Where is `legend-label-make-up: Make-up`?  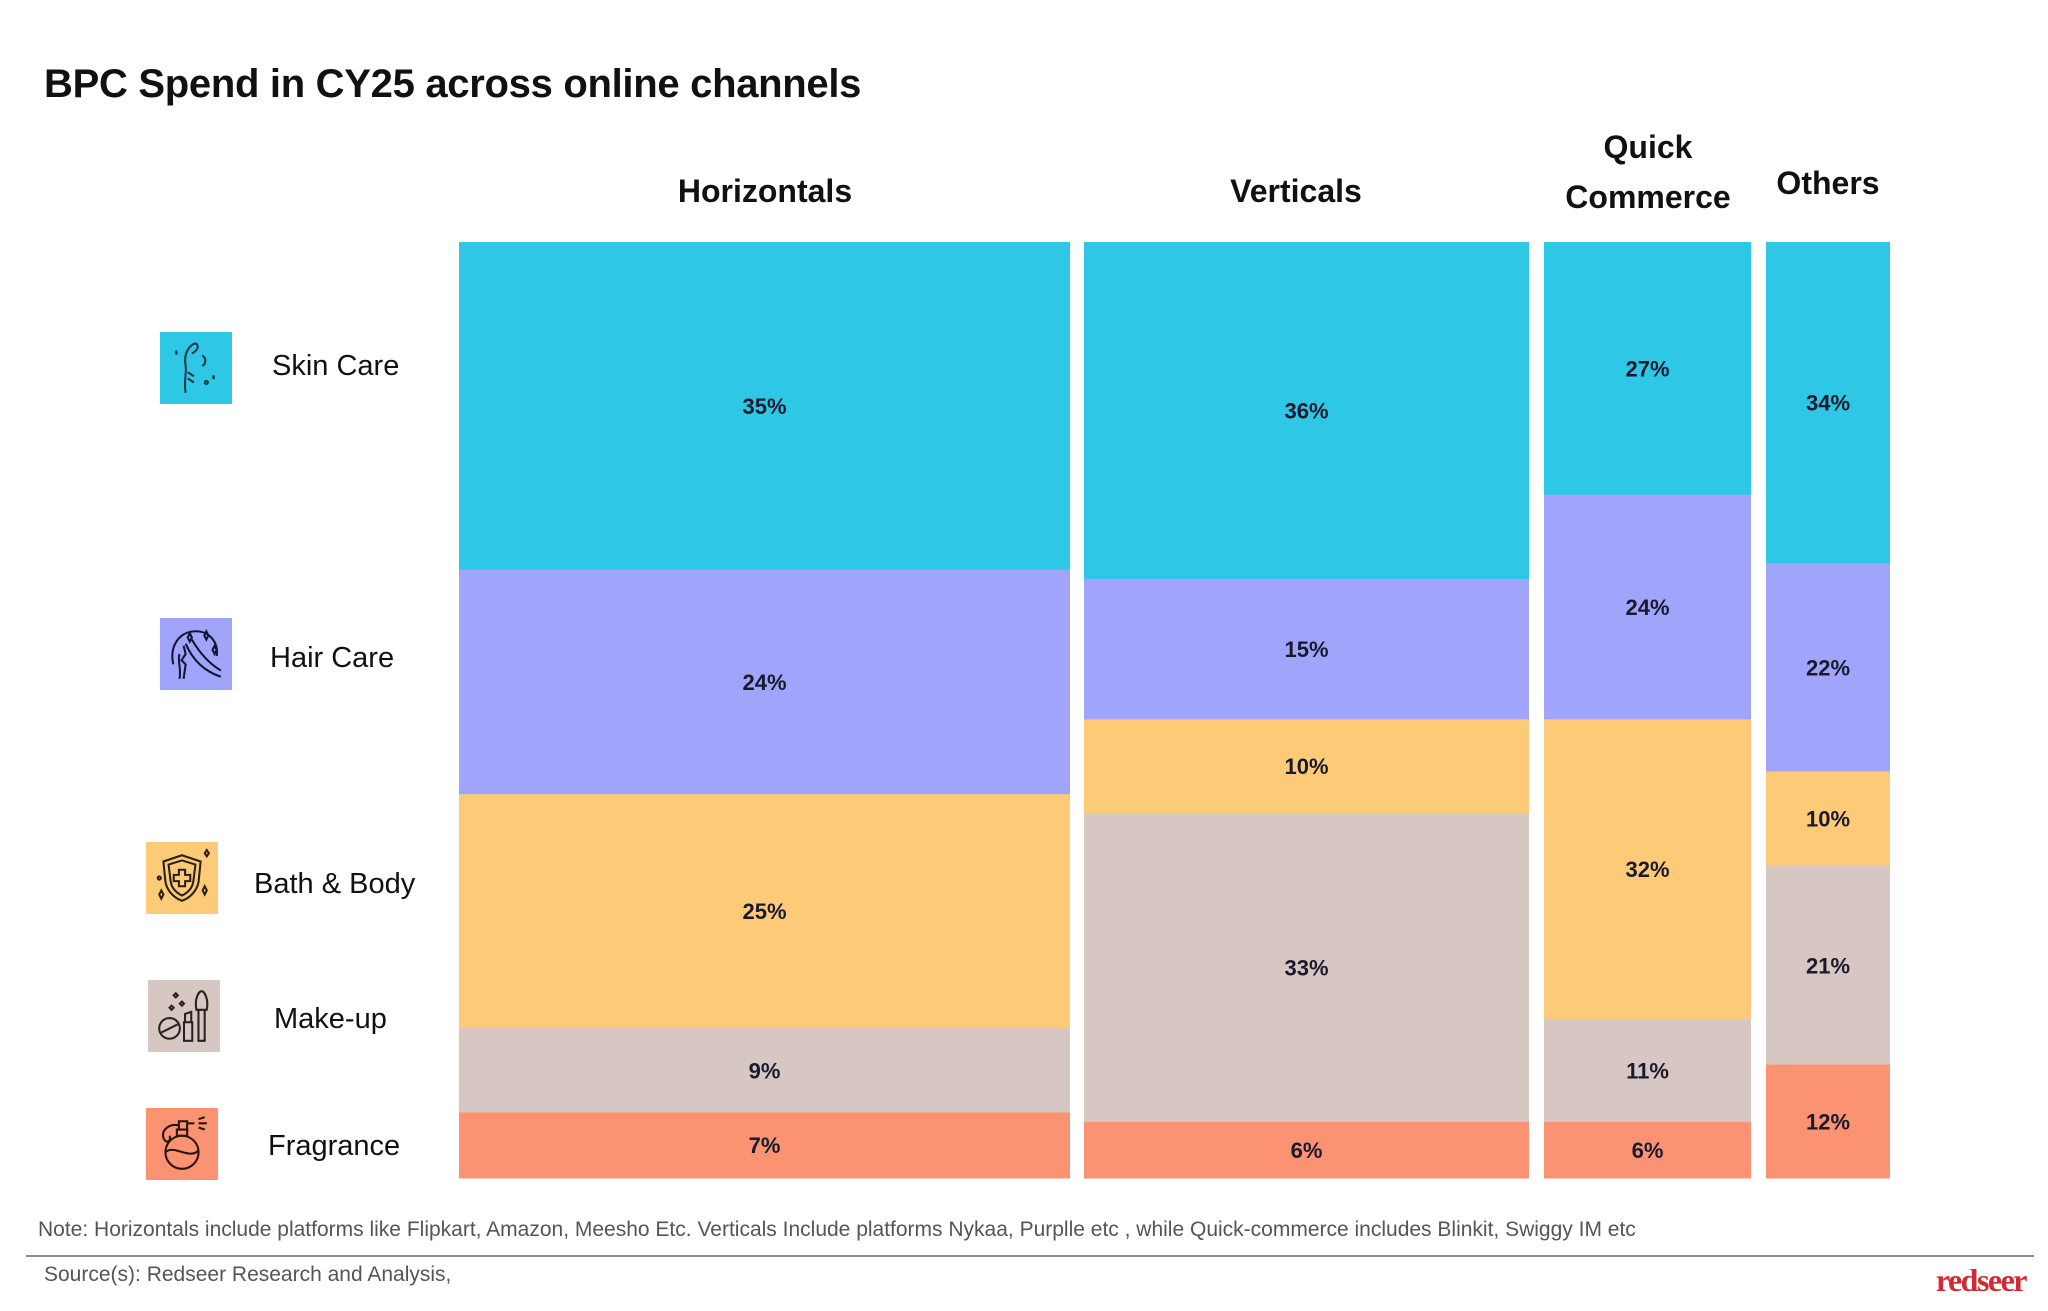
legend-label-make-up: Make-up is located at coordinates (330, 1019).